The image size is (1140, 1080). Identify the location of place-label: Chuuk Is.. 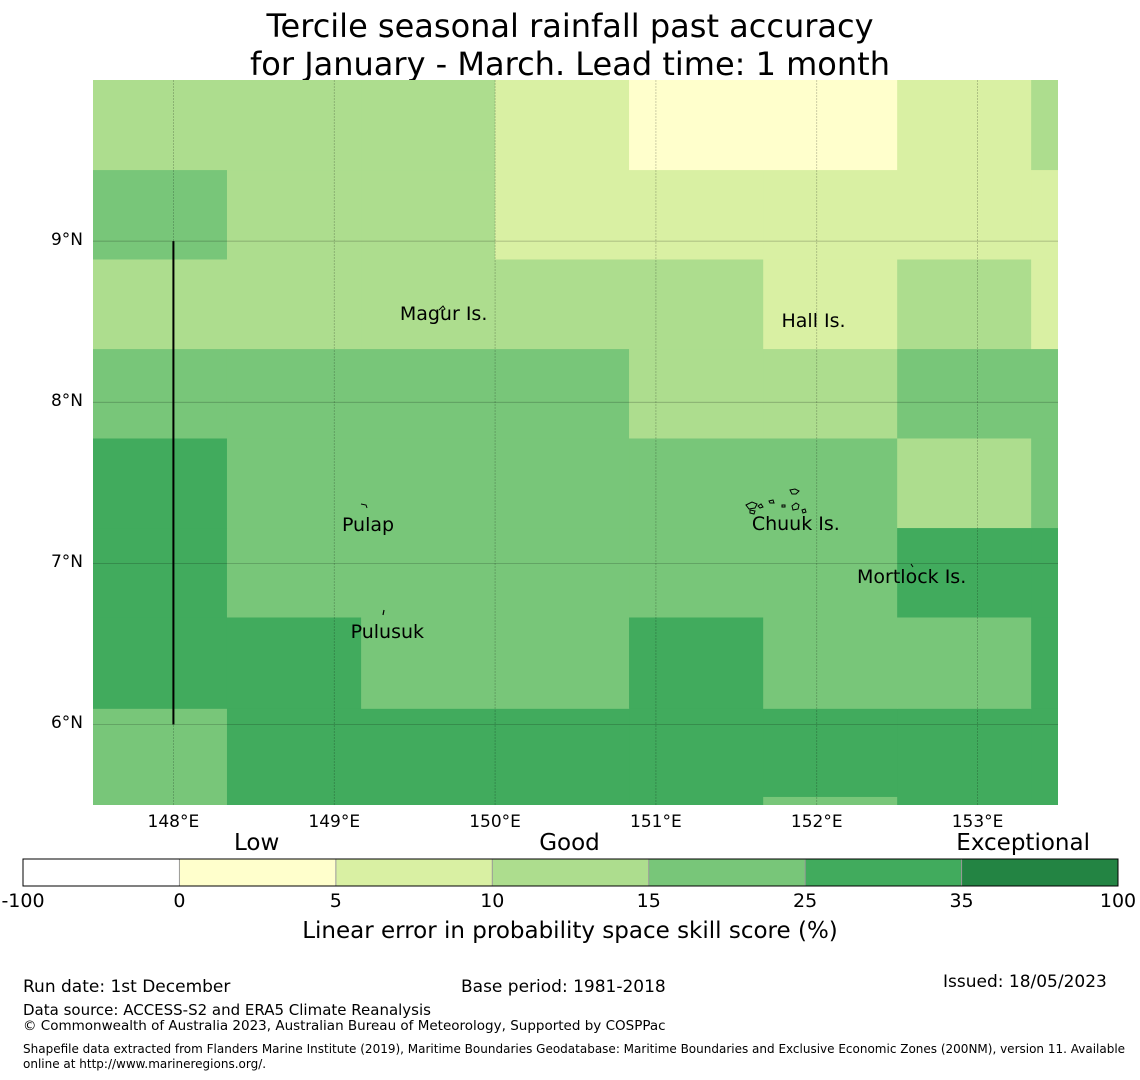
(795, 523).